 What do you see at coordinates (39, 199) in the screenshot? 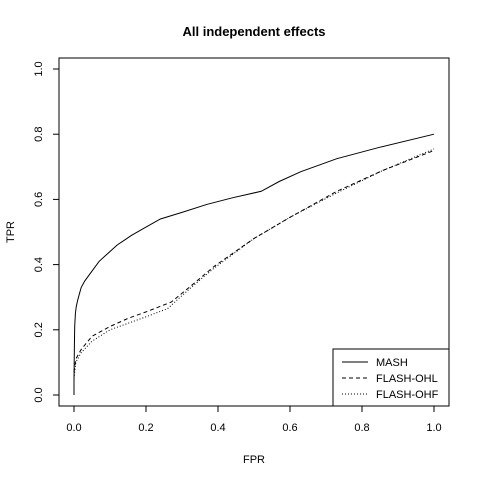
I see `y-tick-label: 0.6` at bounding box center [39, 199].